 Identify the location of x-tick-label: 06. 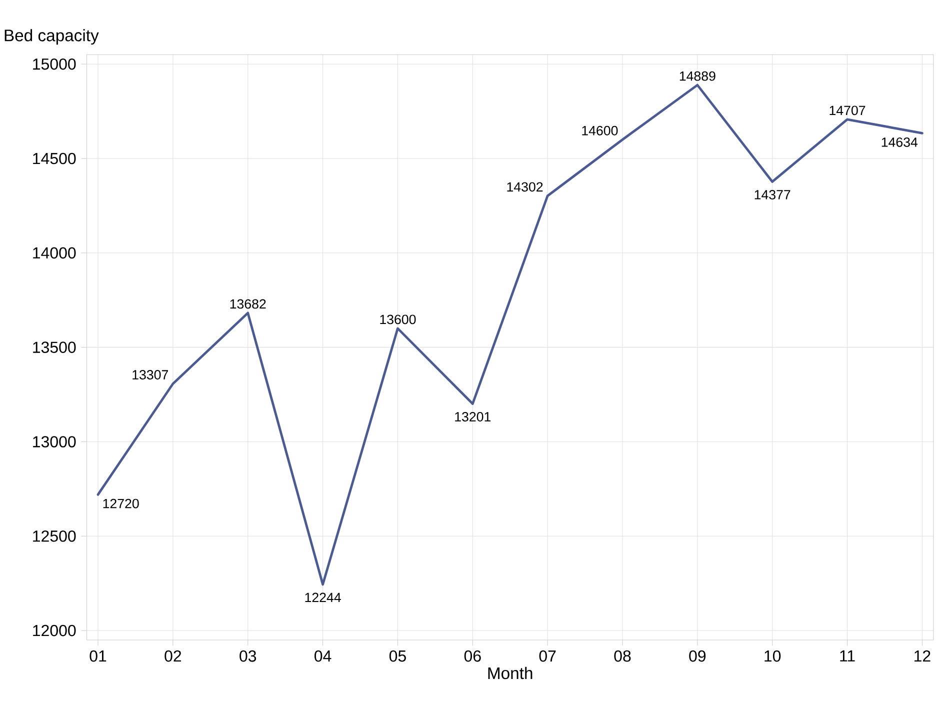
(472, 656).